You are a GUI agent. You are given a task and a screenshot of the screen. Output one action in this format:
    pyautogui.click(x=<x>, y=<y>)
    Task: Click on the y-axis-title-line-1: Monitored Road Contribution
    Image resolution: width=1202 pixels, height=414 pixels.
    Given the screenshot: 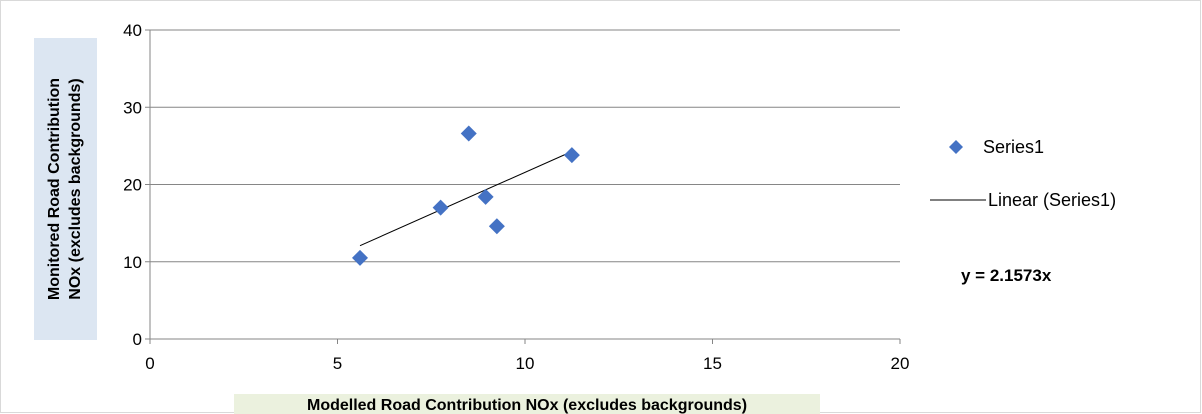 What is the action you would take?
    pyautogui.click(x=54, y=189)
    